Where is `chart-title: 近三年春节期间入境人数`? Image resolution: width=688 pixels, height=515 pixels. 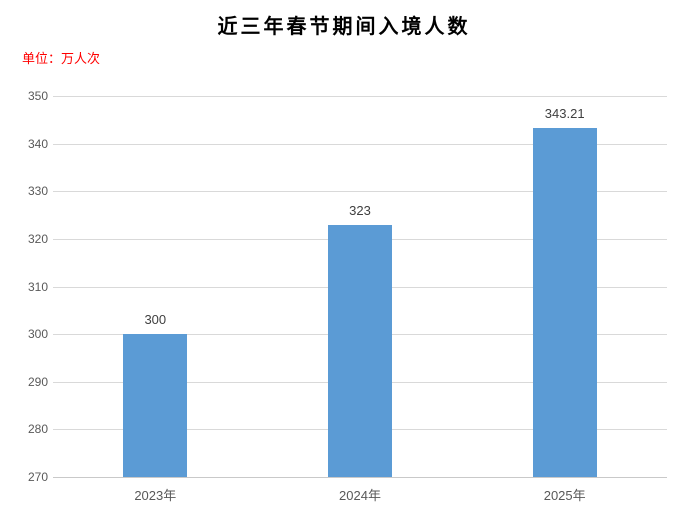
chart-title: 近三年春节期间入境人数 is located at coordinates (344, 26).